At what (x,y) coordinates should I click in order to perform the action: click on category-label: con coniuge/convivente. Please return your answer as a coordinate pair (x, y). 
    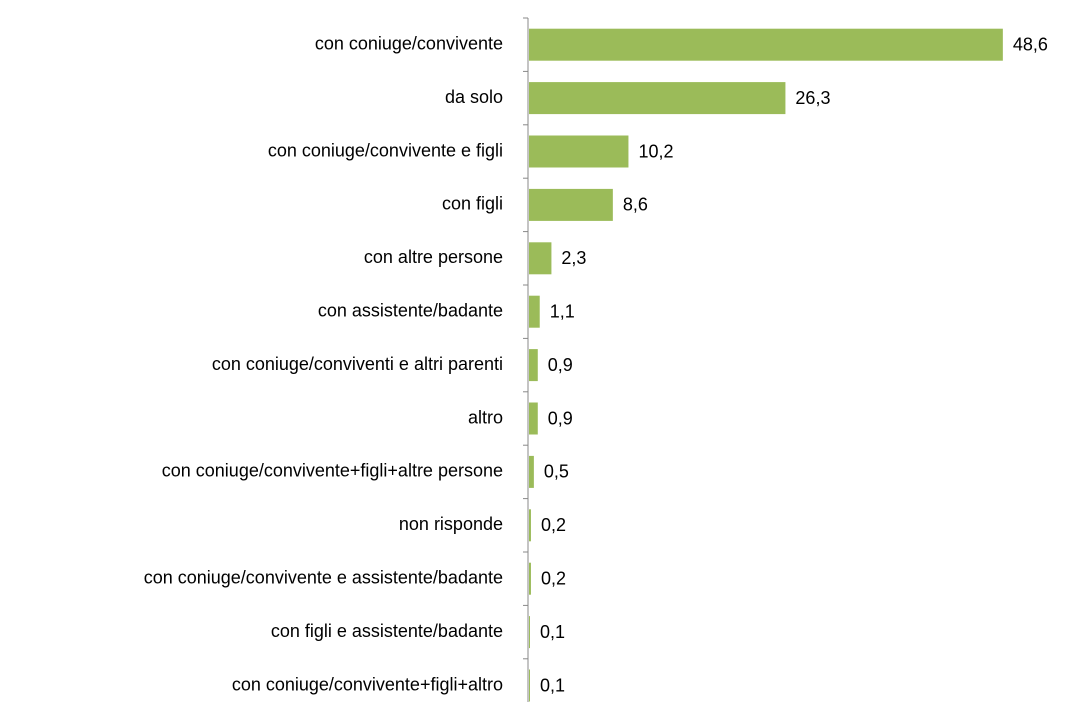
    Looking at the image, I should click on (409, 43).